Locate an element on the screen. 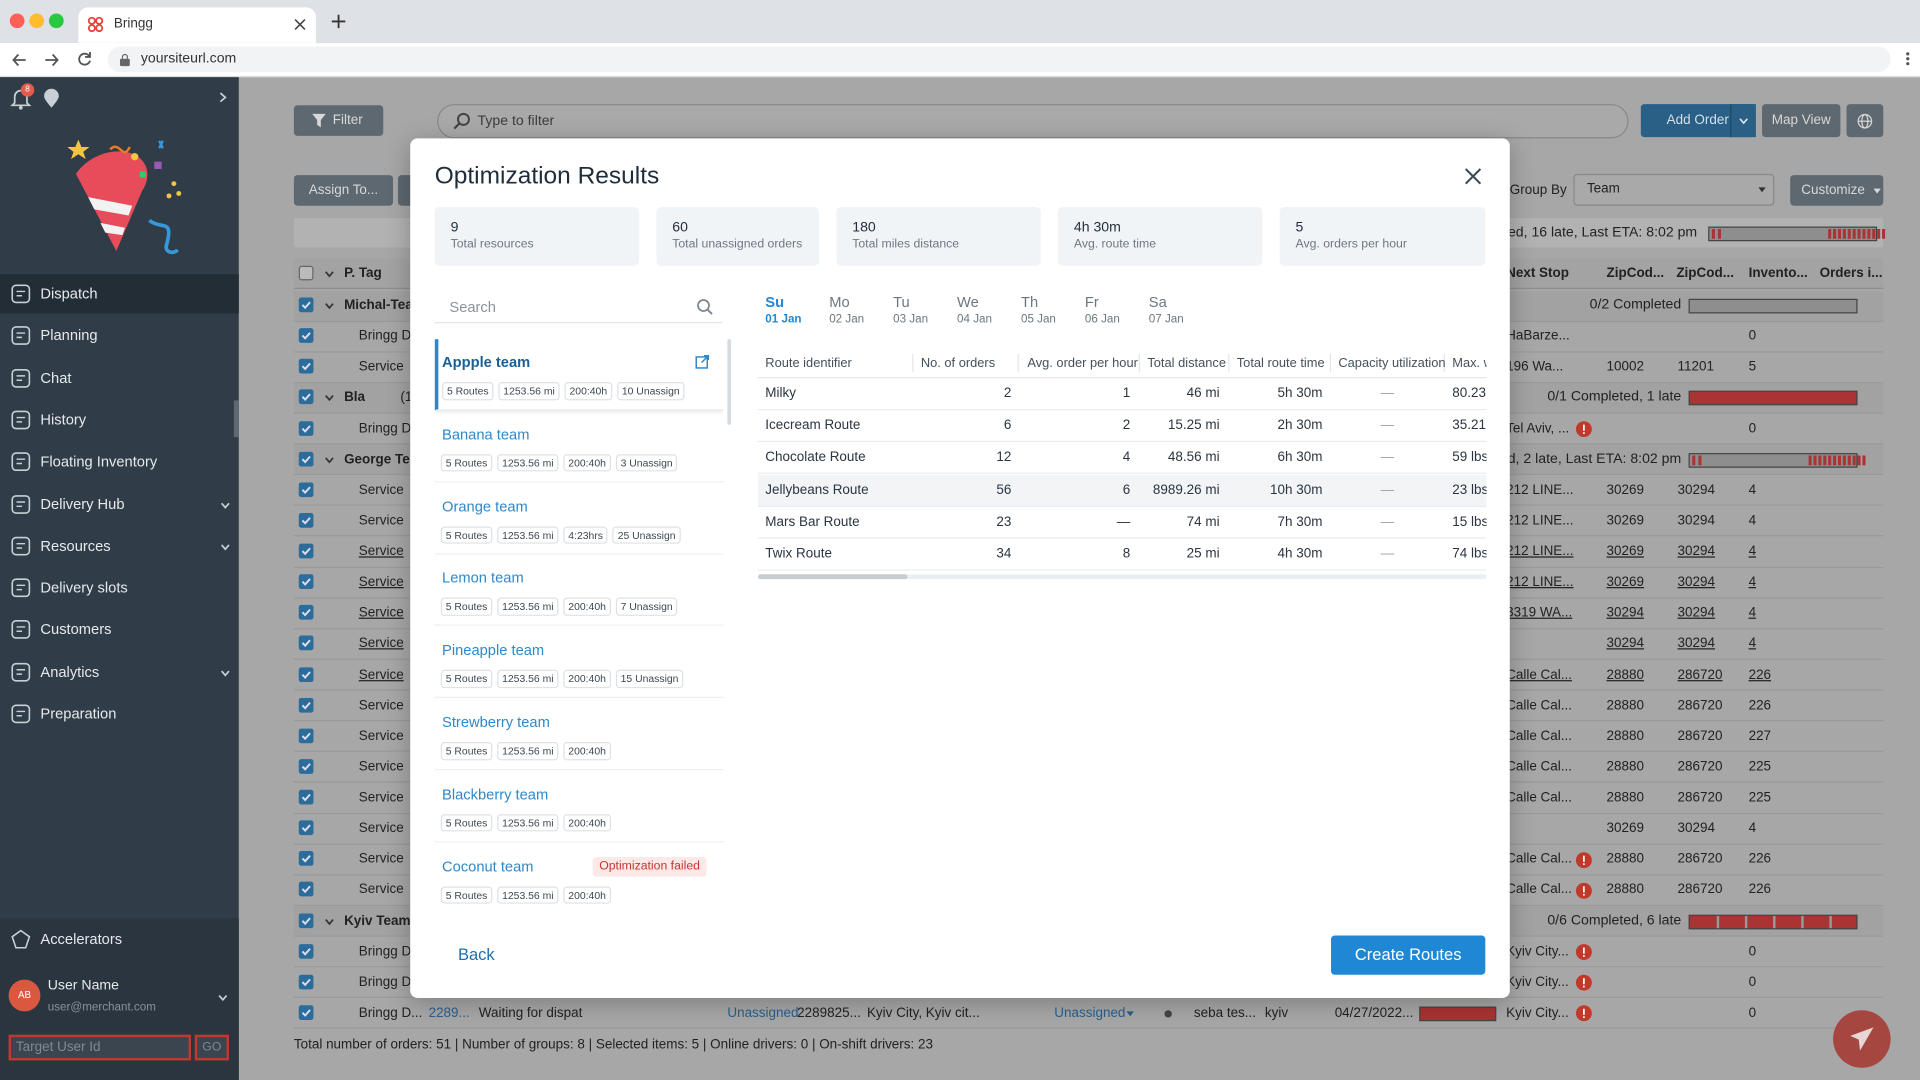  nav-item: Resources is located at coordinates (75, 546).